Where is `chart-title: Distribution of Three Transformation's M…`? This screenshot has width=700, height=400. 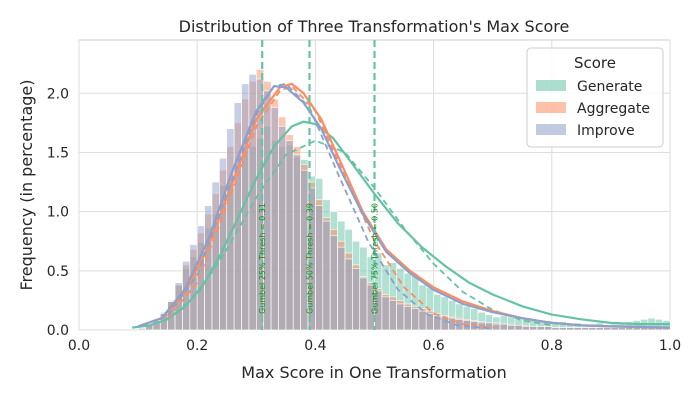
chart-title: Distribution of Three Transformation's M… is located at coordinates (374, 26).